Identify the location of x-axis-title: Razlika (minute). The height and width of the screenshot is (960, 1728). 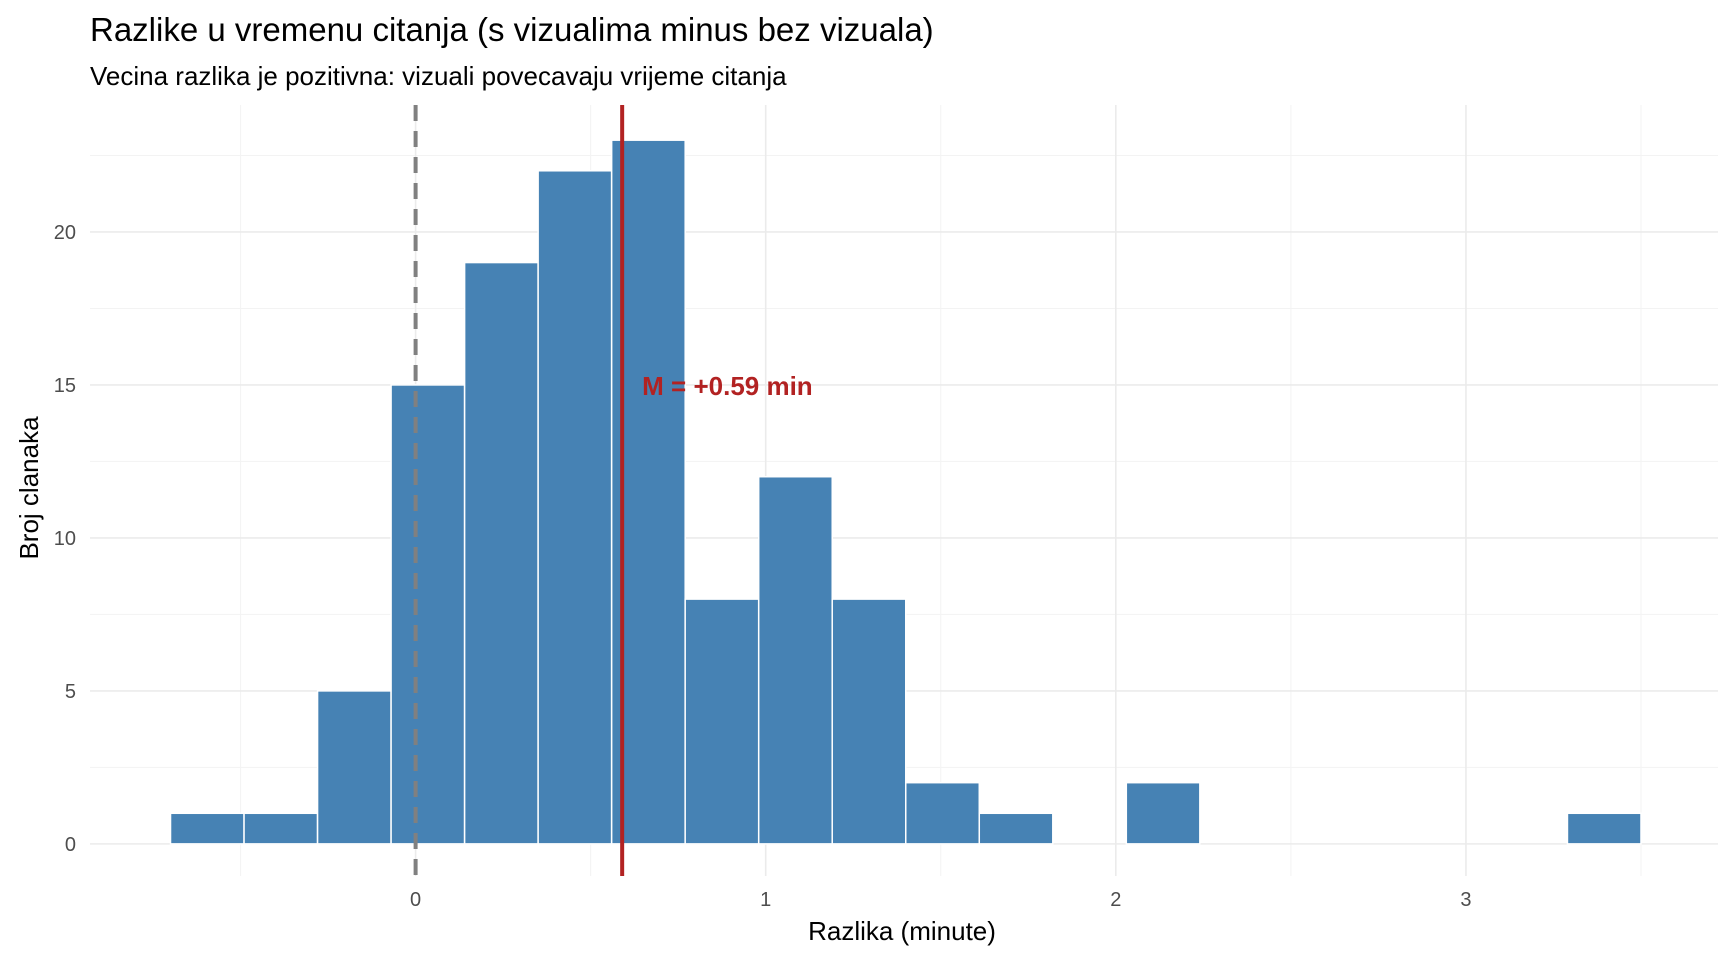
(902, 931).